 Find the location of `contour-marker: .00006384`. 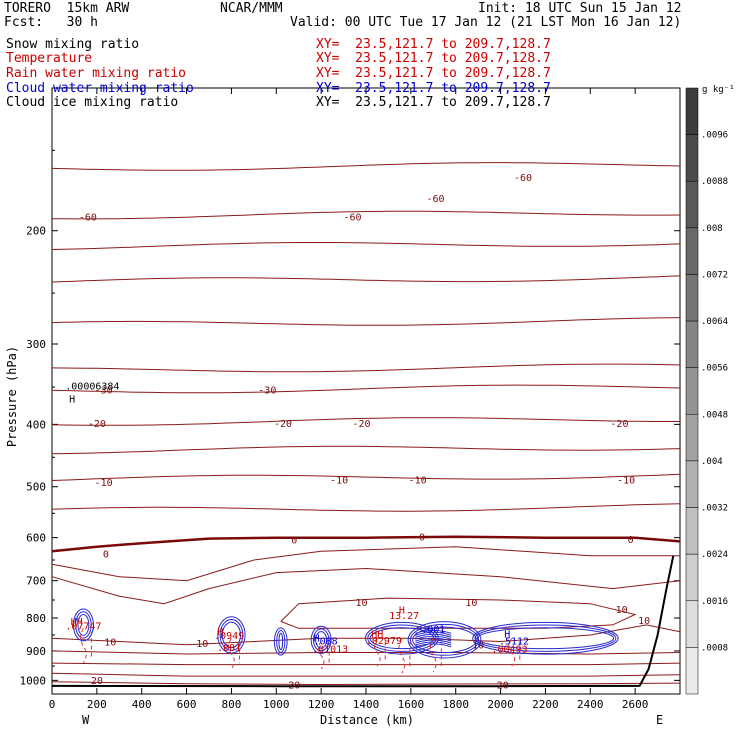

contour-marker: .00006384 is located at coordinates (92, 386).